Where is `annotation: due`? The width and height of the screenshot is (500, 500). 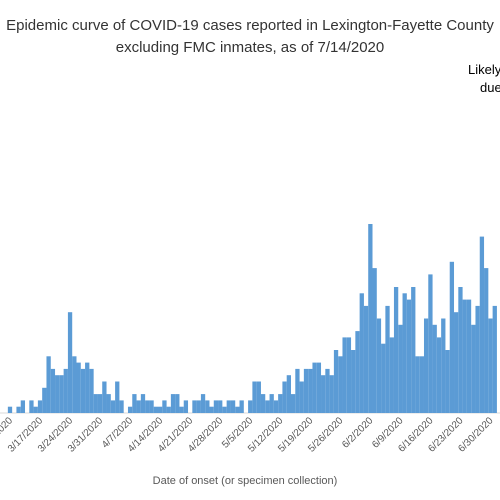 annotation: due is located at coordinates (490, 87).